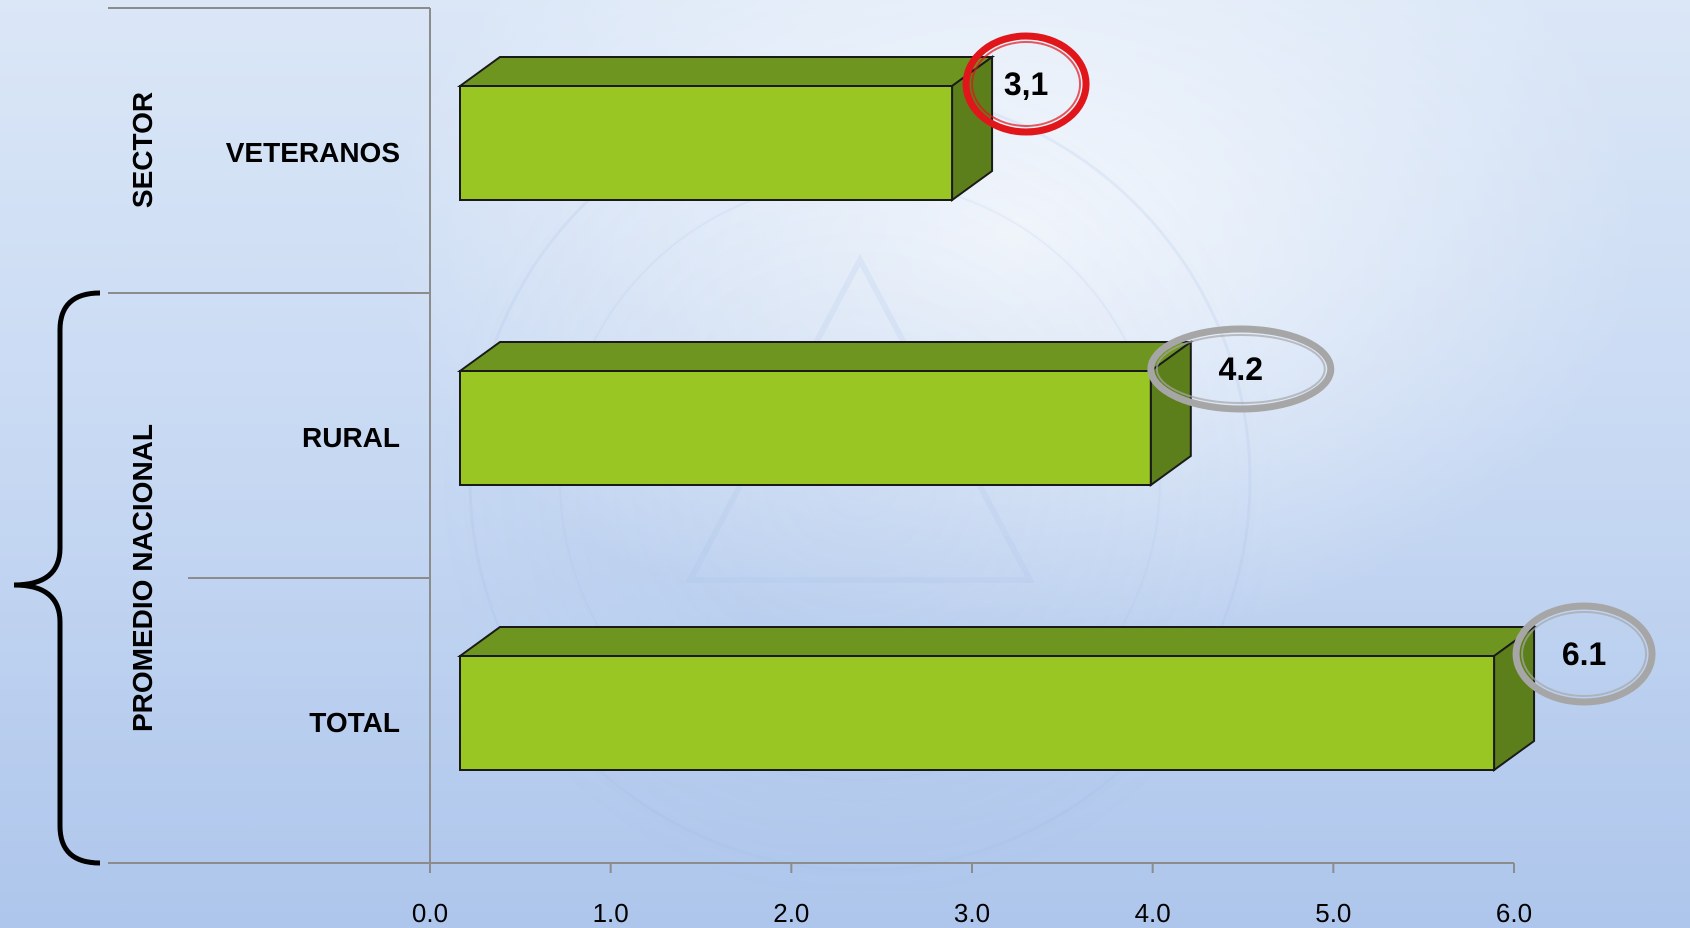 This screenshot has height=928, width=1690. I want to click on x-tick-label: 1.0, so click(611, 913).